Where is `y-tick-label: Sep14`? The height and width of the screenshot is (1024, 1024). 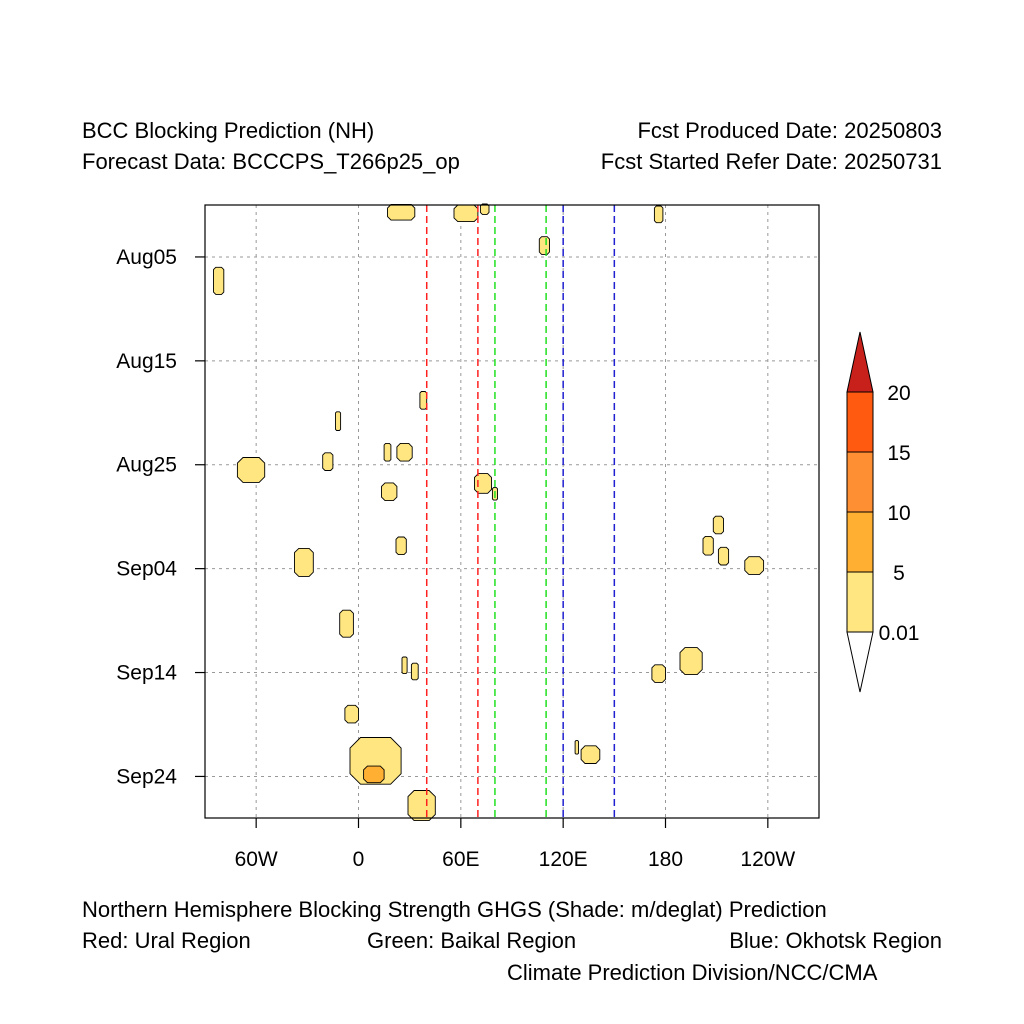 y-tick-label: Sep14 is located at coordinates (146, 673).